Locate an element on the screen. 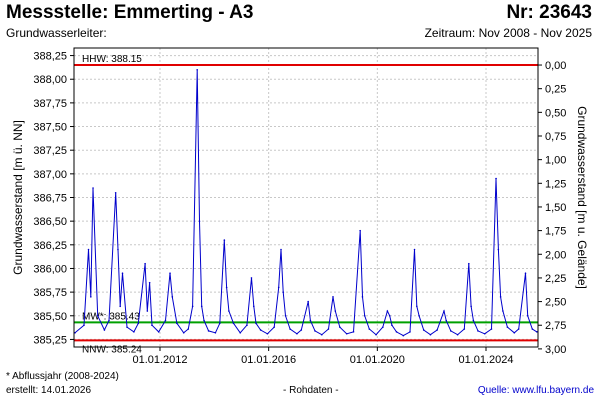 The height and width of the screenshot is (400, 600). x-axis: 01.01.2012 01.01.2016 01.01.2020 01.01.2024 is located at coordinates (323, 356).